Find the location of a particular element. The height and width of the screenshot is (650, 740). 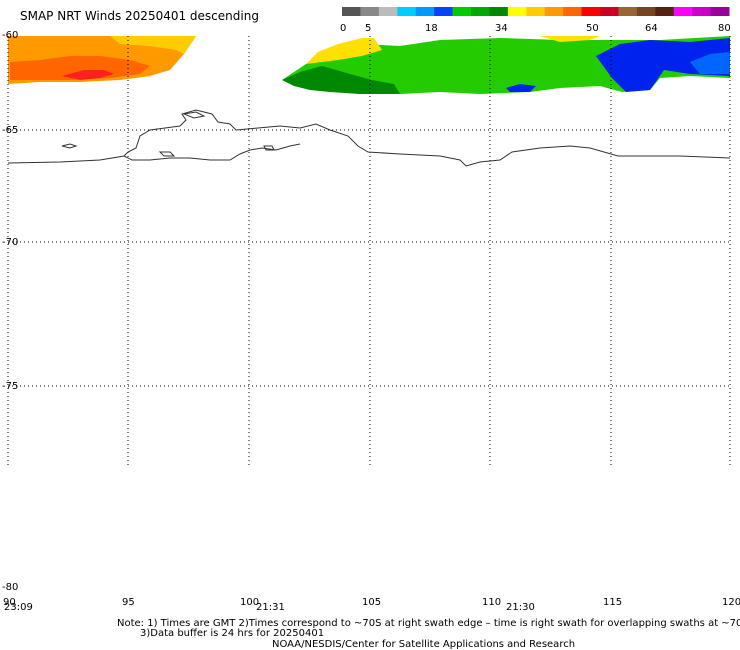

swath-right-blue is located at coordinates (663, 65).